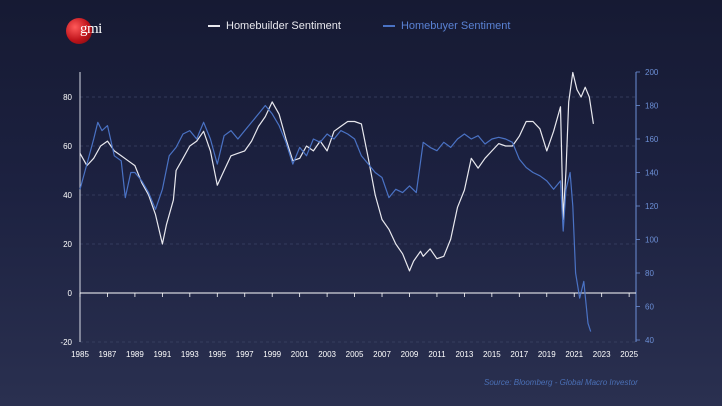  What do you see at coordinates (388, 26) in the screenshot?
I see `legend-swatch-buyer` at bounding box center [388, 26].